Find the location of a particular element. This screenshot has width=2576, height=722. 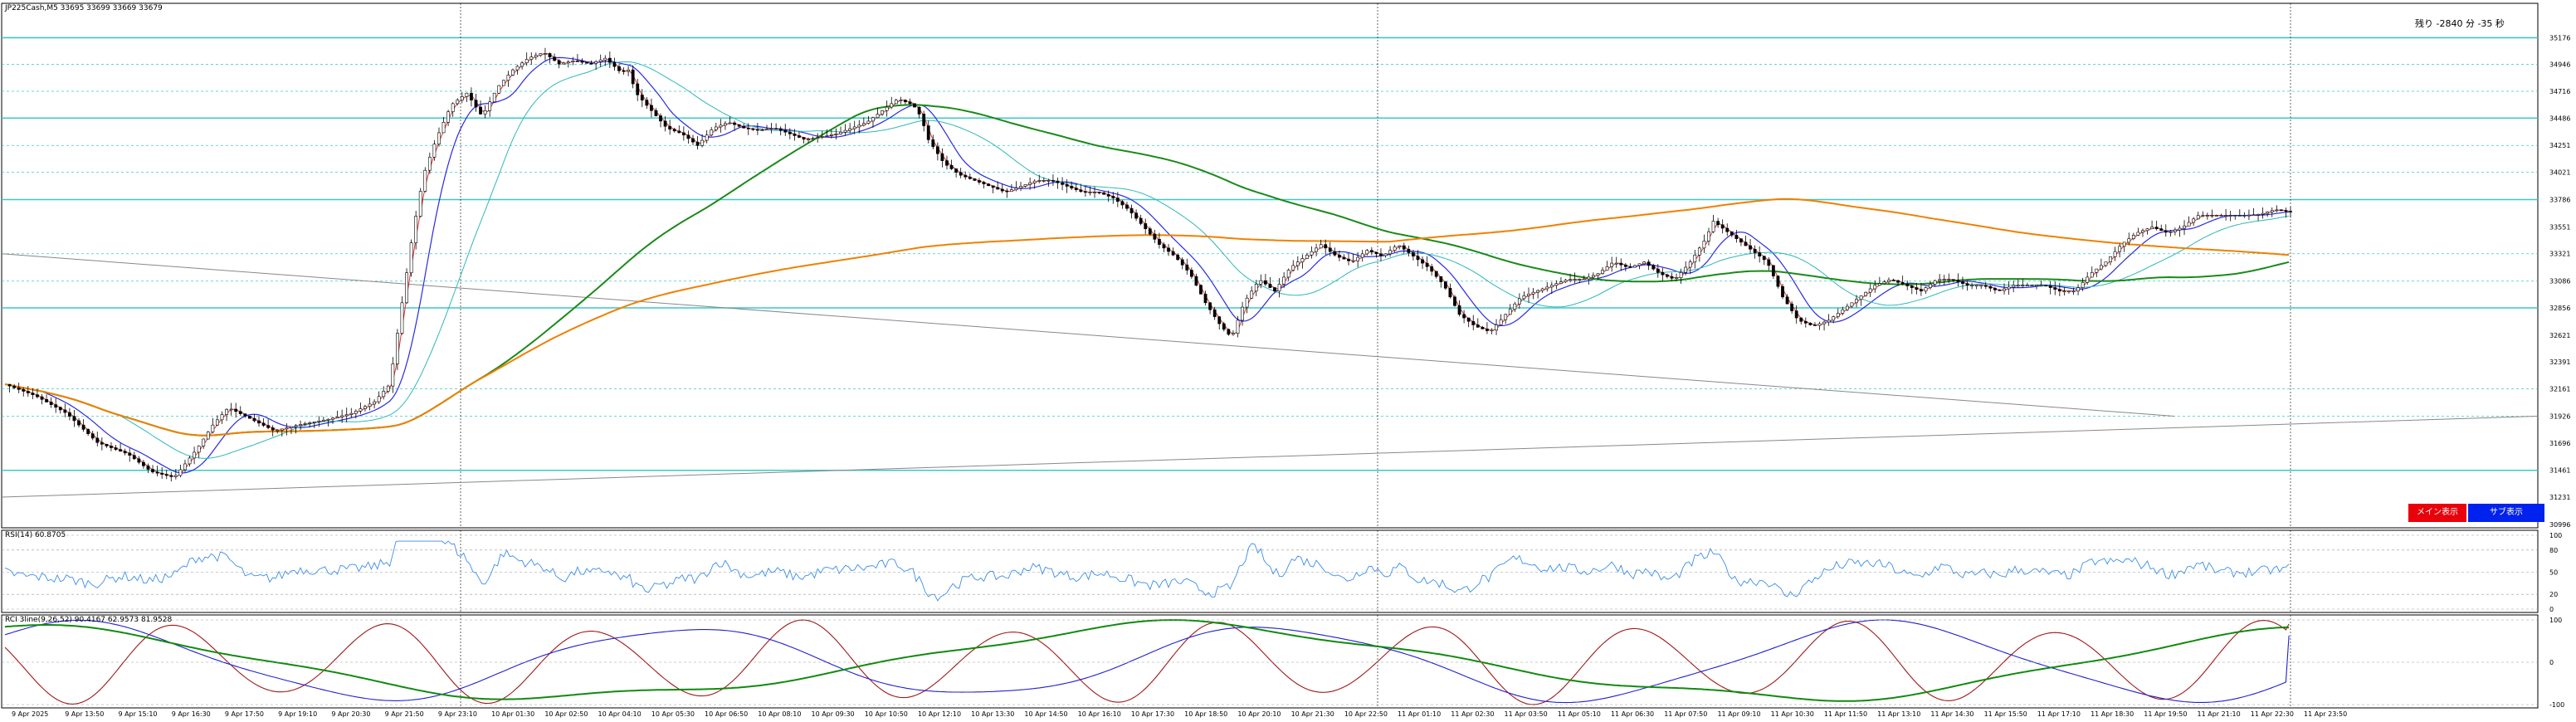

rsi-label: RSI(14) 60.8705 is located at coordinates (36, 535).